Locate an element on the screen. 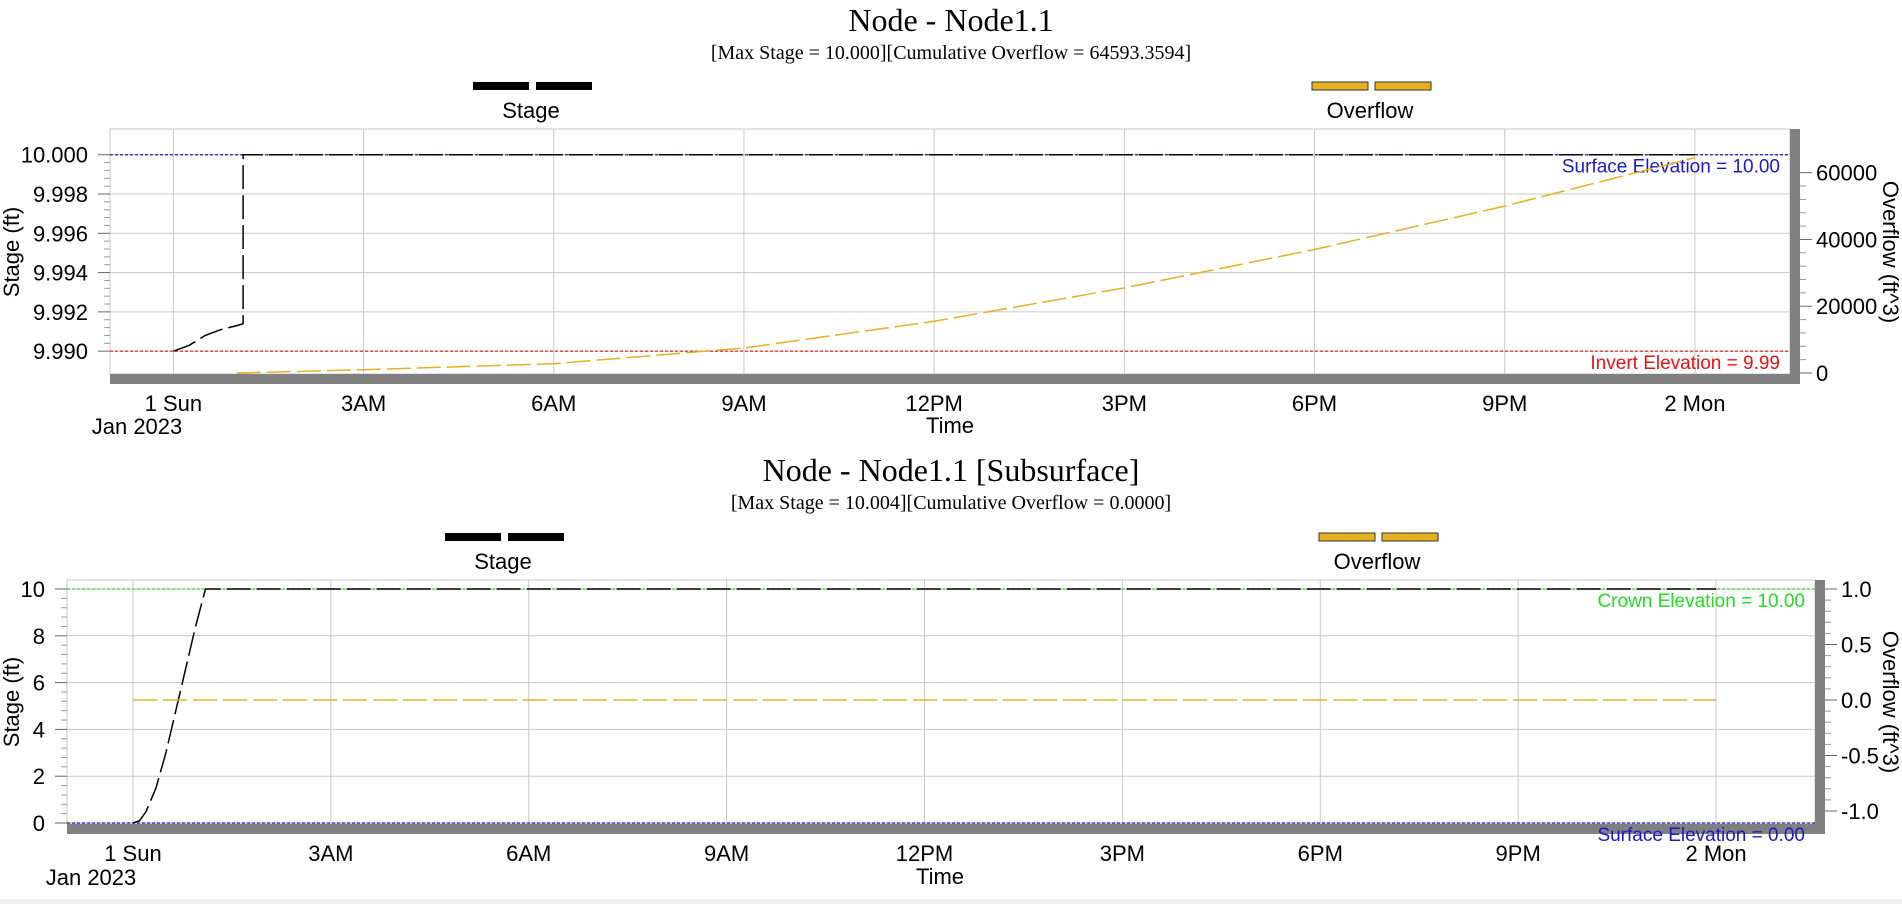  y2-tick-label: 0.0 is located at coordinates (1856, 700).